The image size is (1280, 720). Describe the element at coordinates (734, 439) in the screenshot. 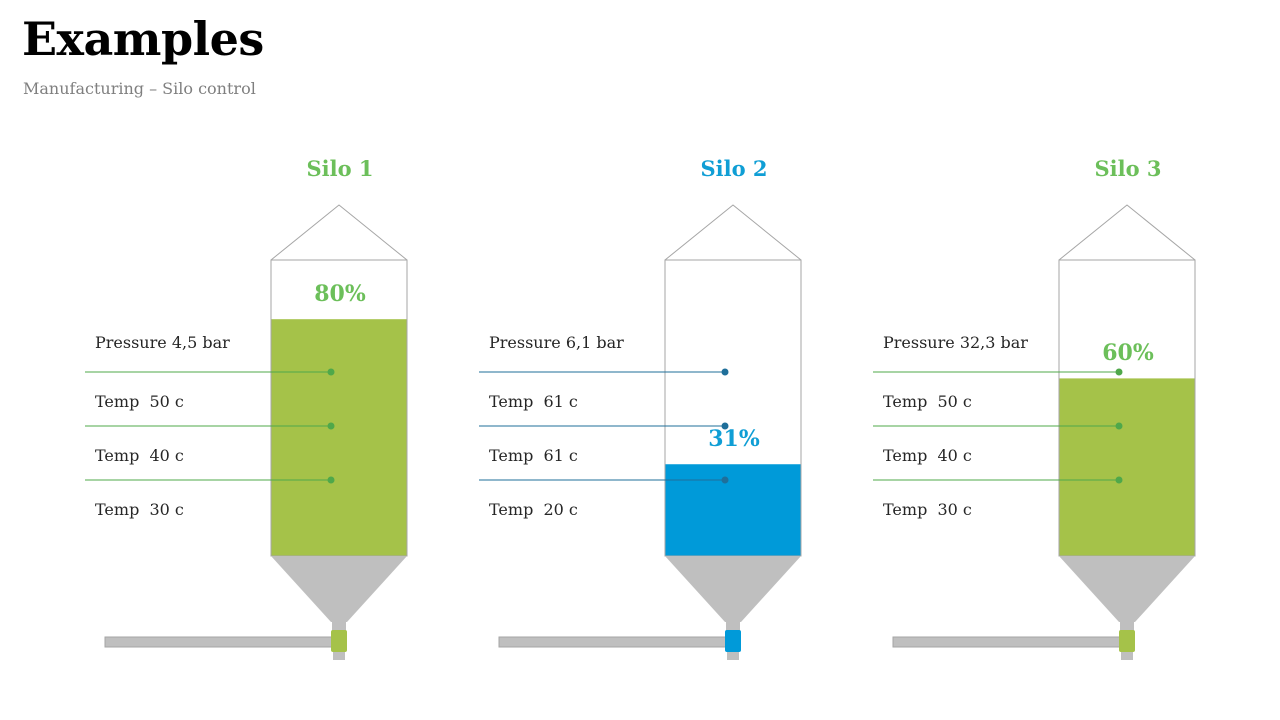

I see `fill-percentage: 31%` at that location.